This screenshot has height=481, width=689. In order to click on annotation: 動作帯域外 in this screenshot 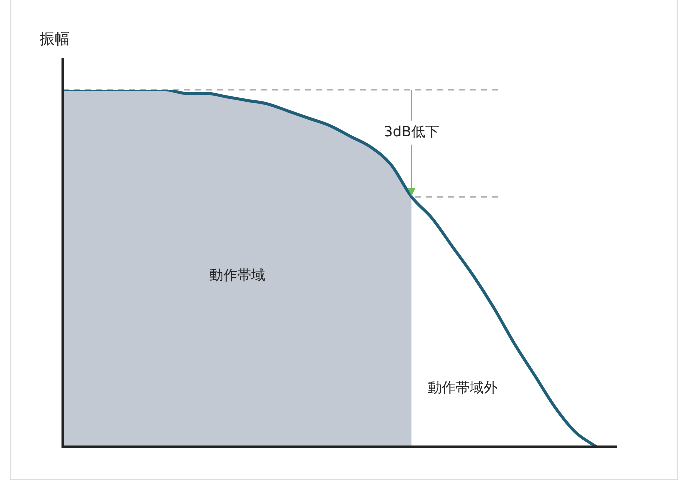, I will do `click(463, 388)`.